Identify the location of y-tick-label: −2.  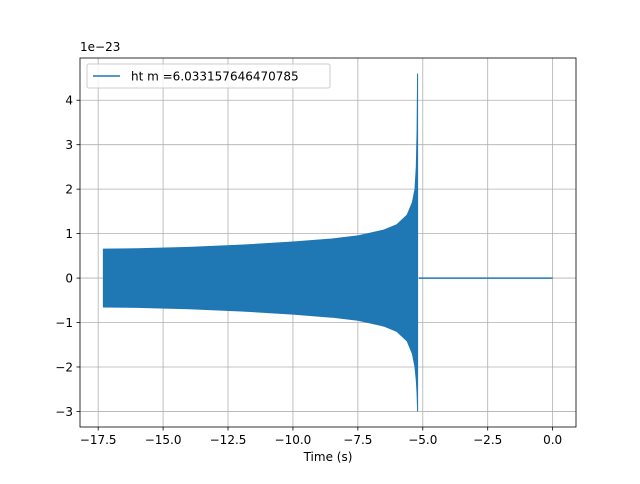
(64, 367).